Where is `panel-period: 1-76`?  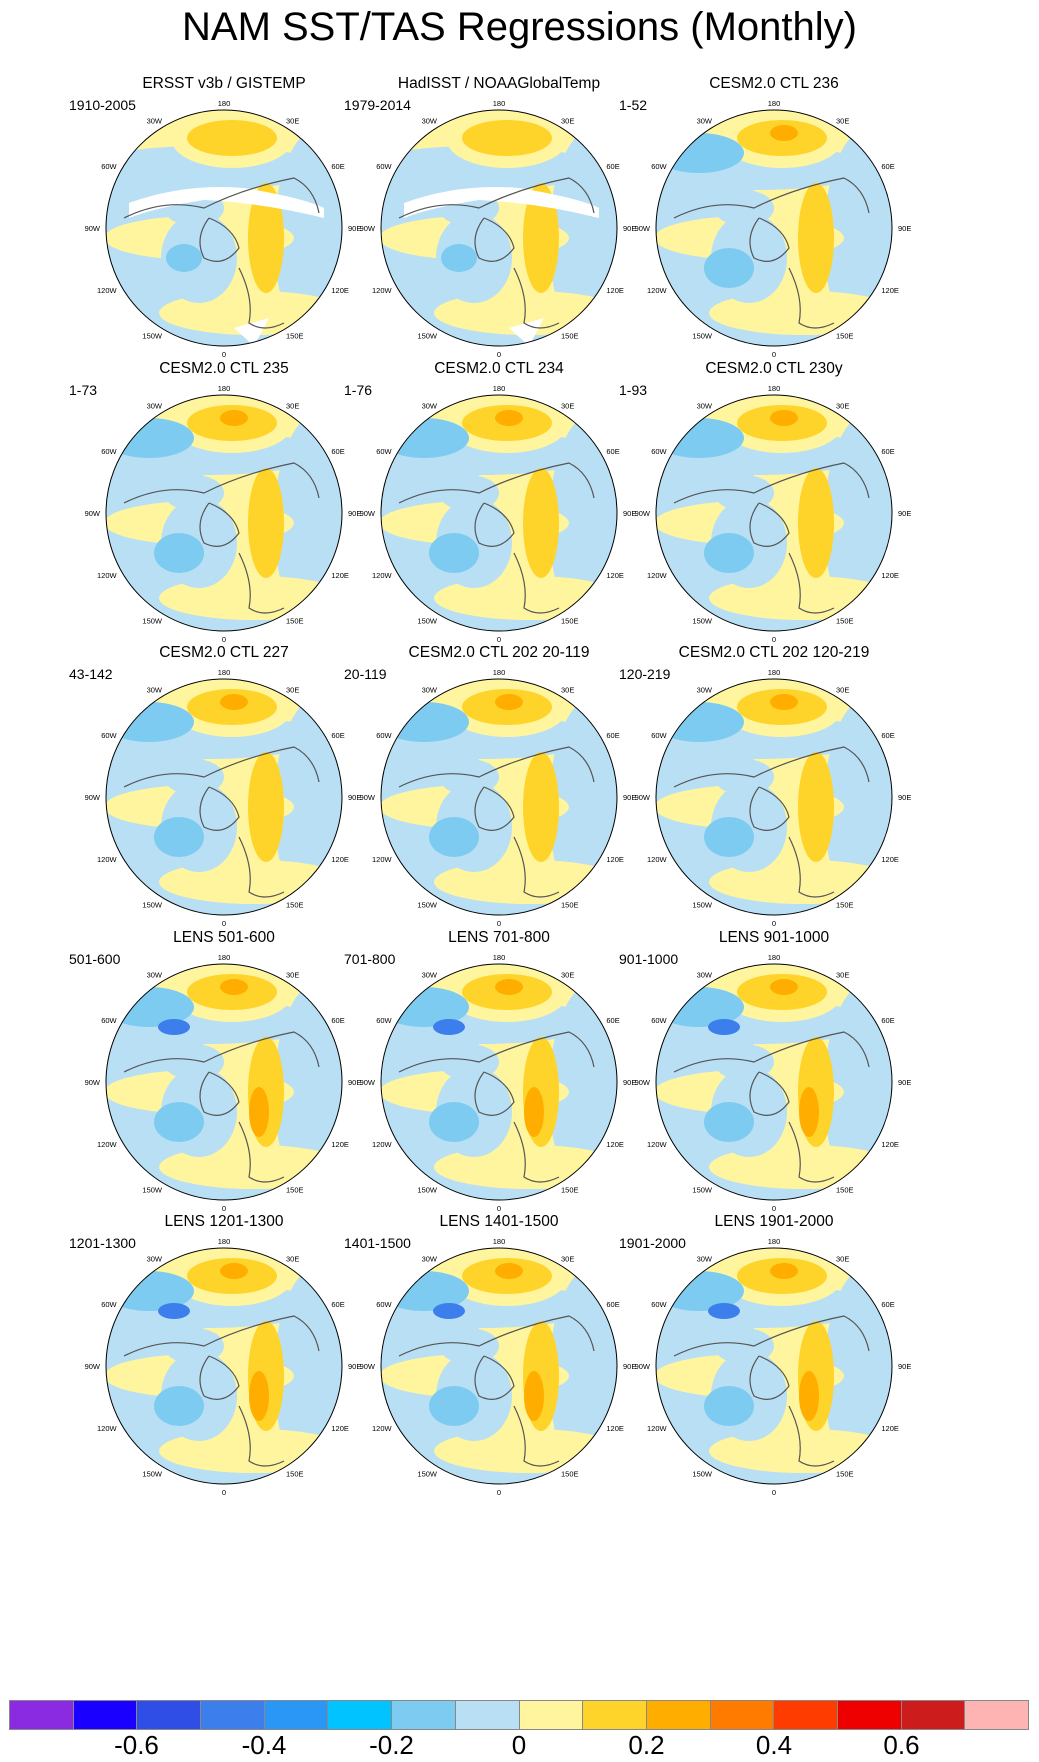
panel-period: 1-76 is located at coordinates (358, 390).